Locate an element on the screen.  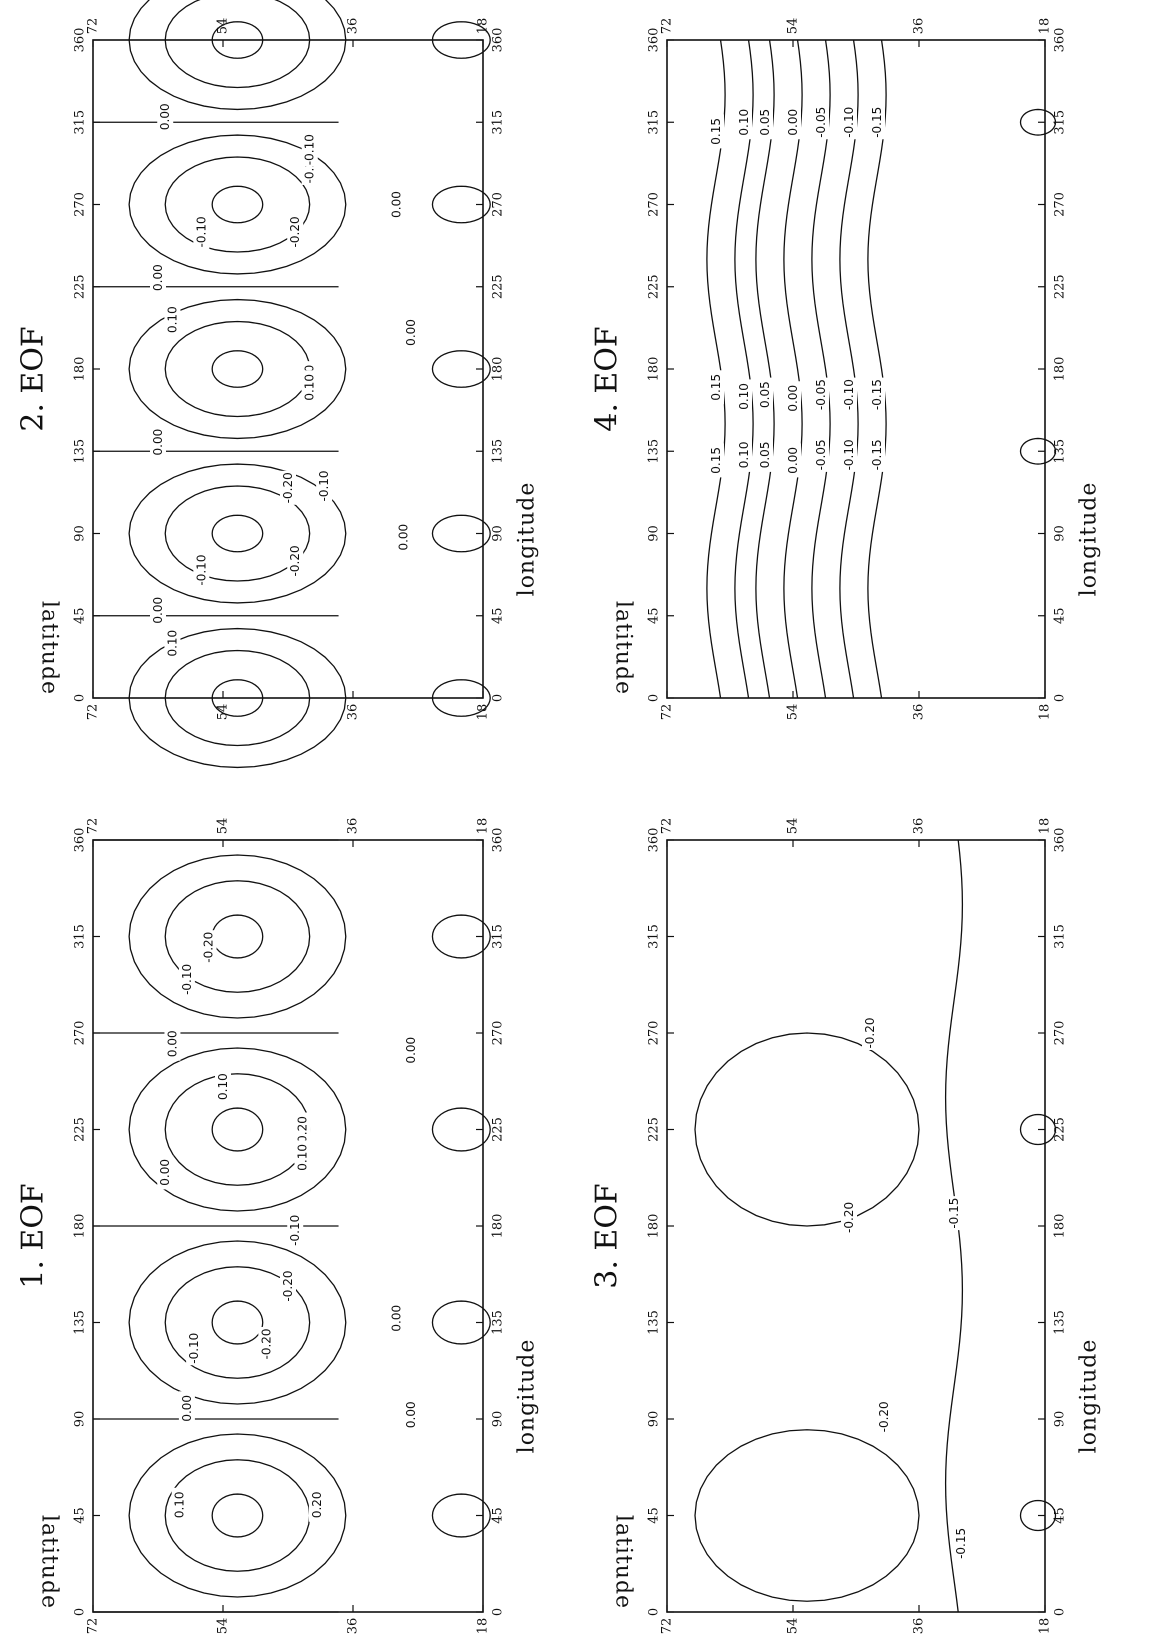
lon-tick-label-left: 315 is located at coordinates (80, 936).